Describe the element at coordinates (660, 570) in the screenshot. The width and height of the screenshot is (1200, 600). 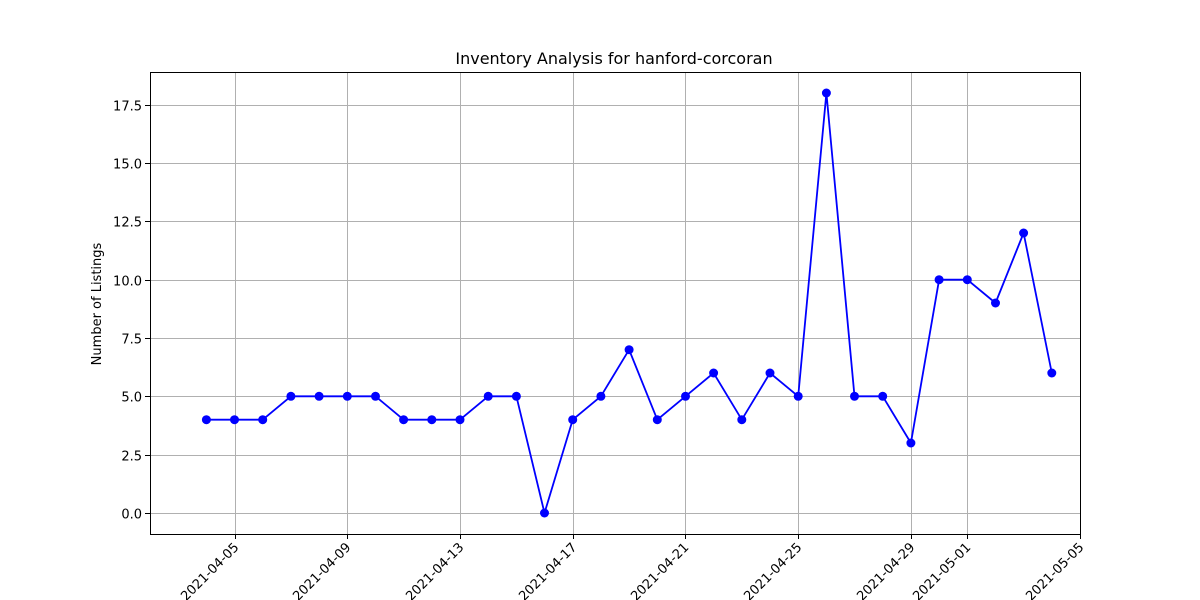
I see `x-tick-label: 2021-04-21` at that location.